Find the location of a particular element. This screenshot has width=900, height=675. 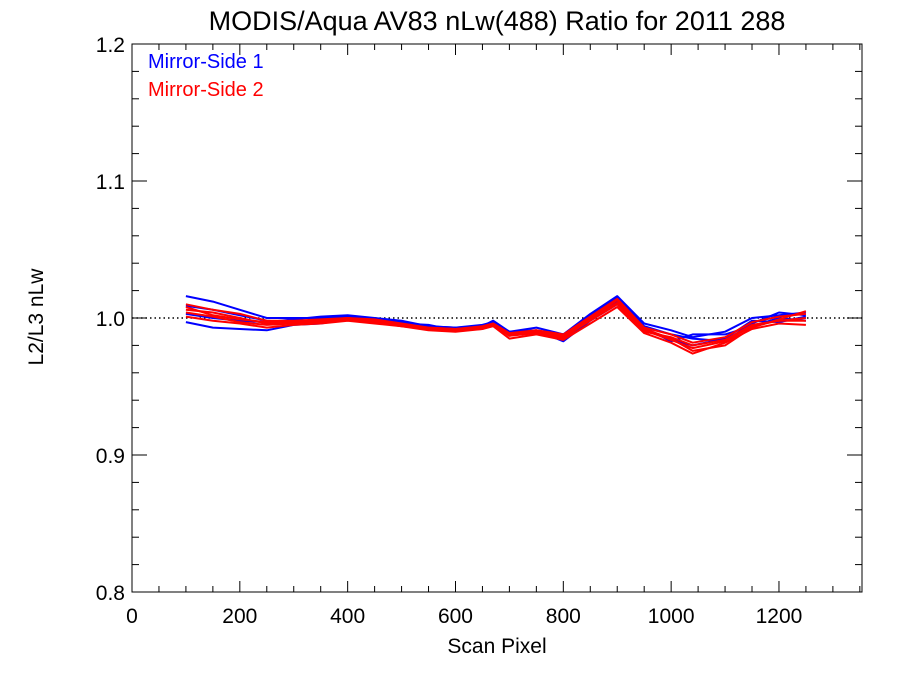

x-tick-label: 1000 is located at coordinates (671, 616).